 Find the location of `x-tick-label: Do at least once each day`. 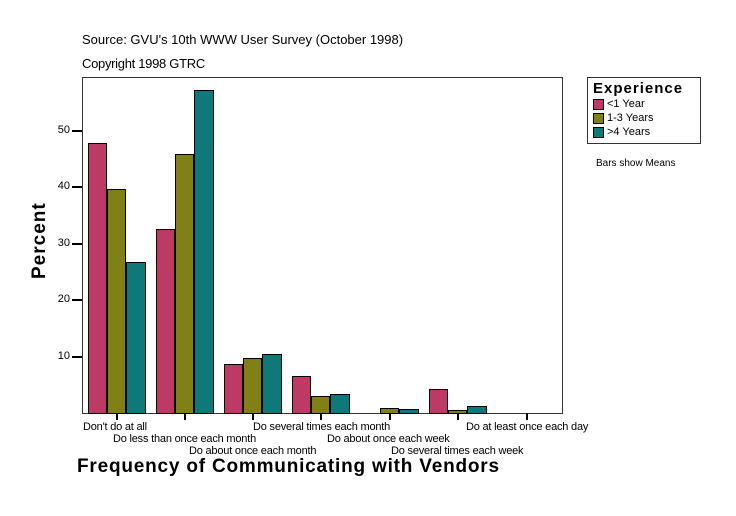

x-tick-label: Do at least once each day is located at coordinates (527, 427).